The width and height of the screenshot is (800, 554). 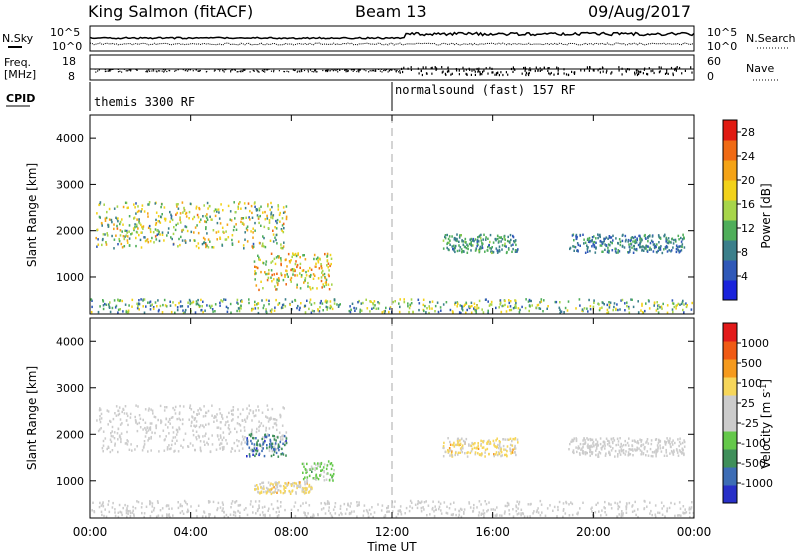 What do you see at coordinates (18, 38) in the screenshot?
I see `nsky-label: N.Sky` at bounding box center [18, 38].